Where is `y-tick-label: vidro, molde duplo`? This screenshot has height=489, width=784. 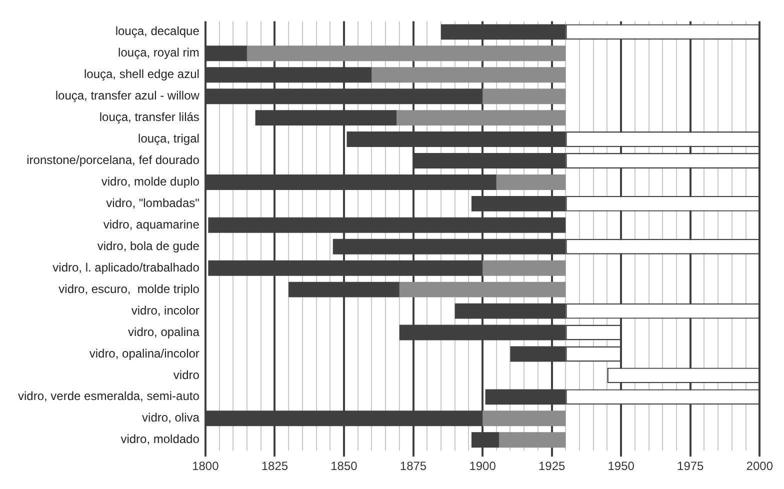
y-tick-label: vidro, molde duplo is located at coordinates (150, 181).